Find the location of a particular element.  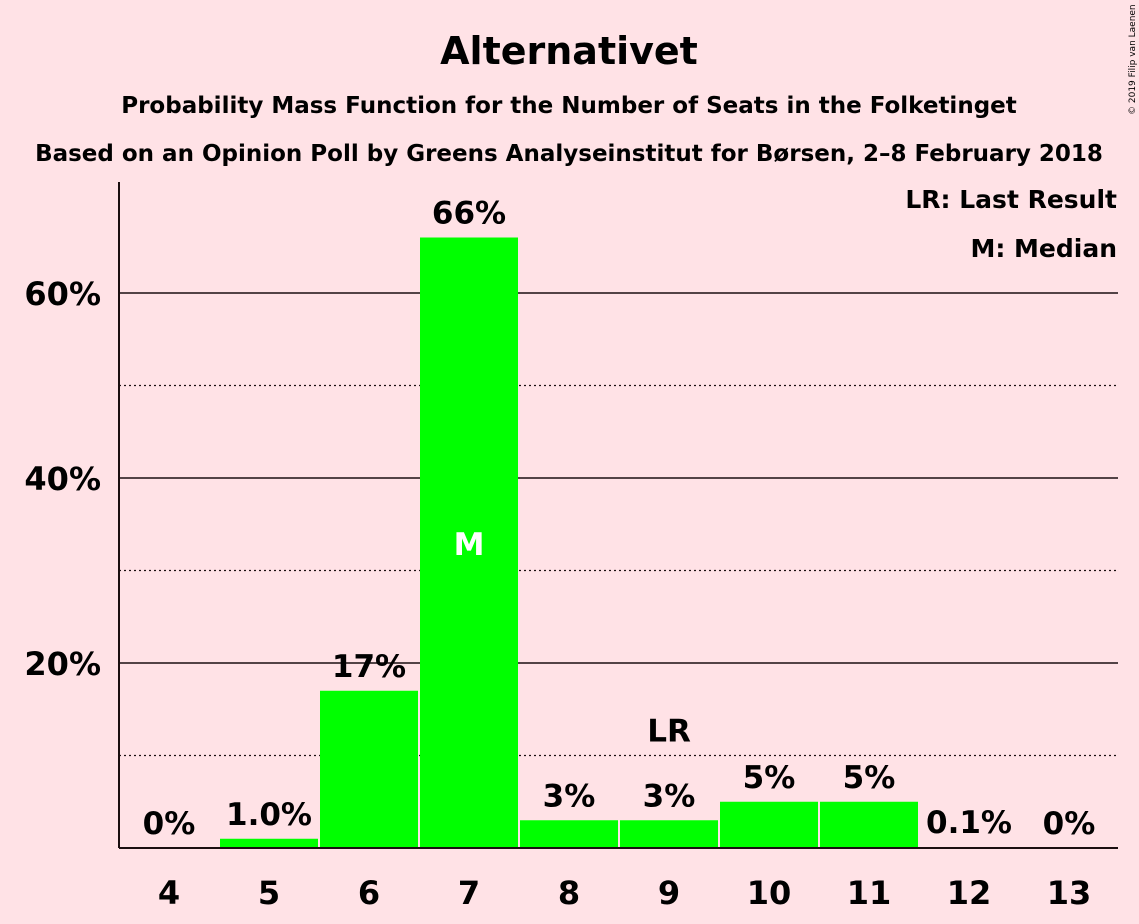

data-label: 17% is located at coordinates (369, 667).